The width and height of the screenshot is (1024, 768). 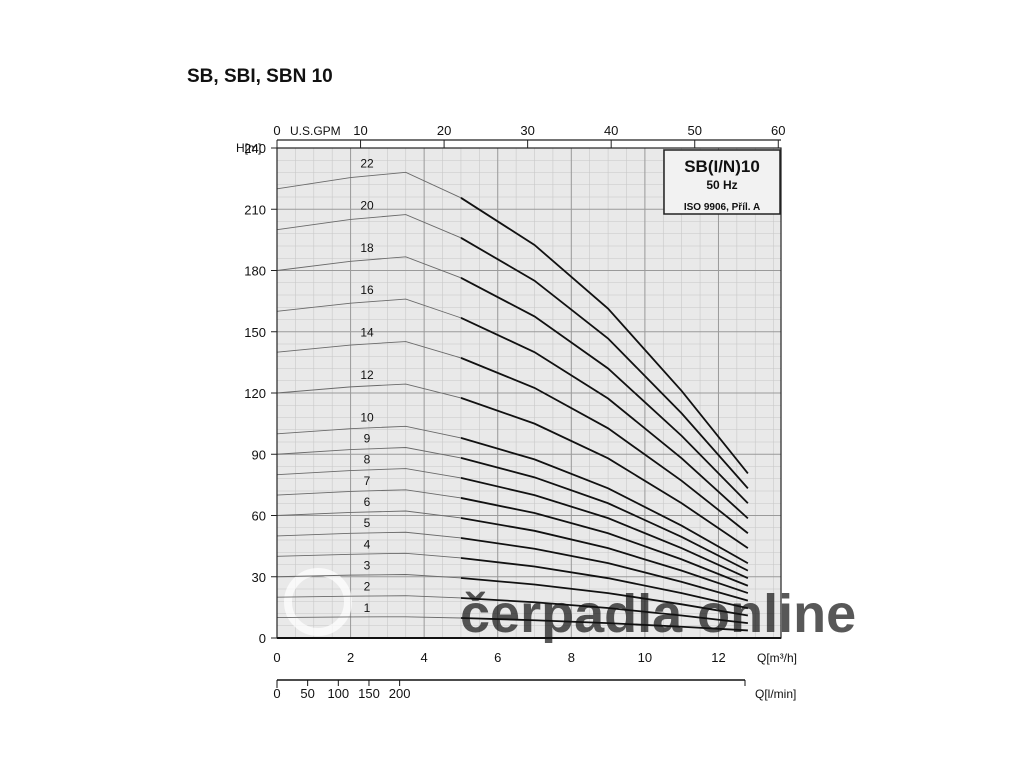 What do you see at coordinates (367, 566) in the screenshot?
I see `curve-label-3: 3` at bounding box center [367, 566].